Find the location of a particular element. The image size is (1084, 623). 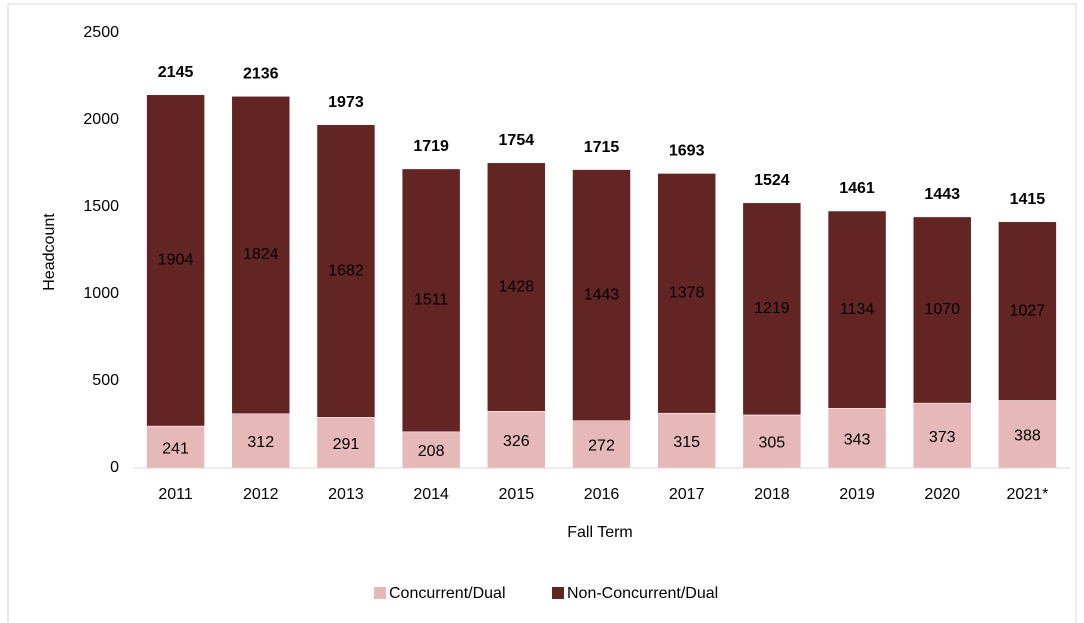

data-label: 1134 is located at coordinates (857, 309).